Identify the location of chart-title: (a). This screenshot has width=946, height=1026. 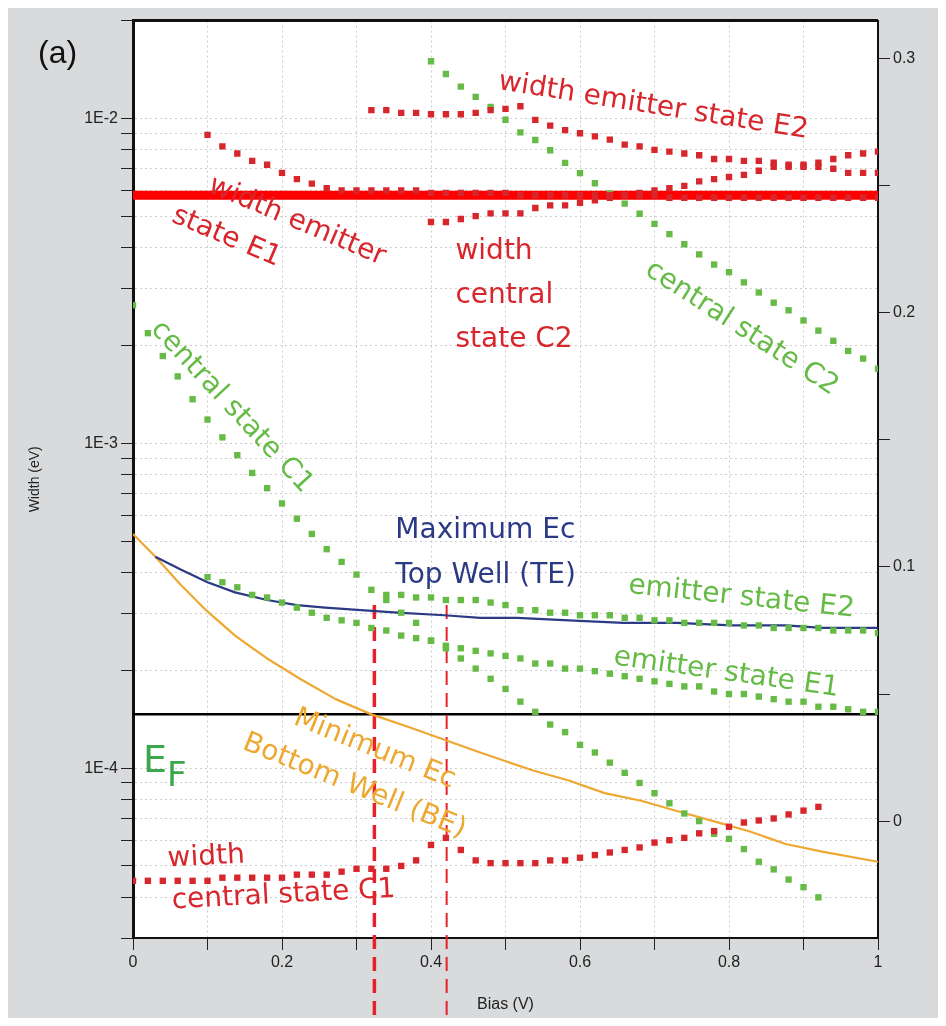
(58, 51).